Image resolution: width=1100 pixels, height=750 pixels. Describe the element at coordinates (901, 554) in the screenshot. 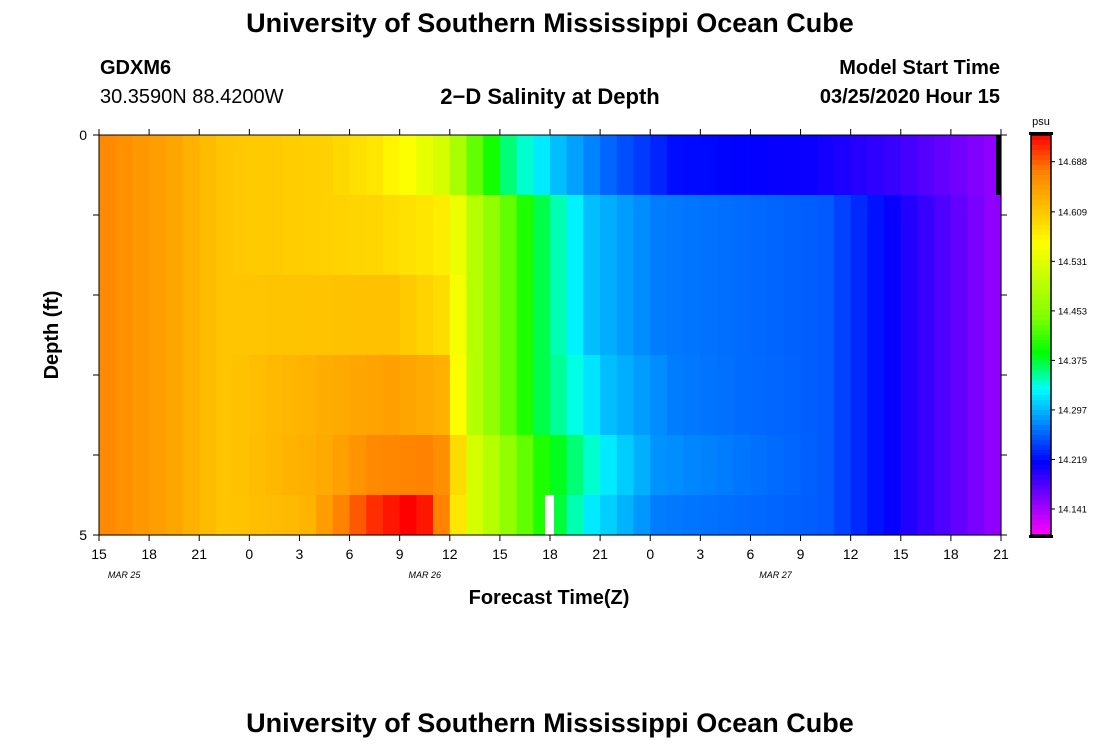

I see `x-tick-label: 15` at that location.